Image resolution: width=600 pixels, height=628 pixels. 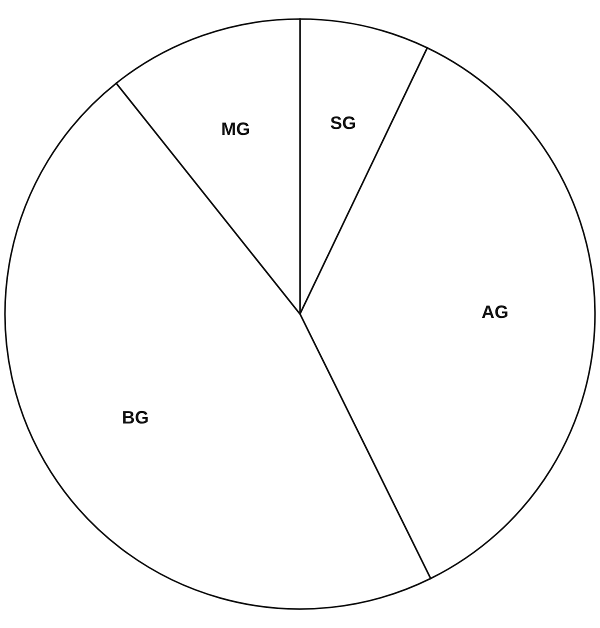 I want to click on slice-label: BG, so click(x=135, y=417).